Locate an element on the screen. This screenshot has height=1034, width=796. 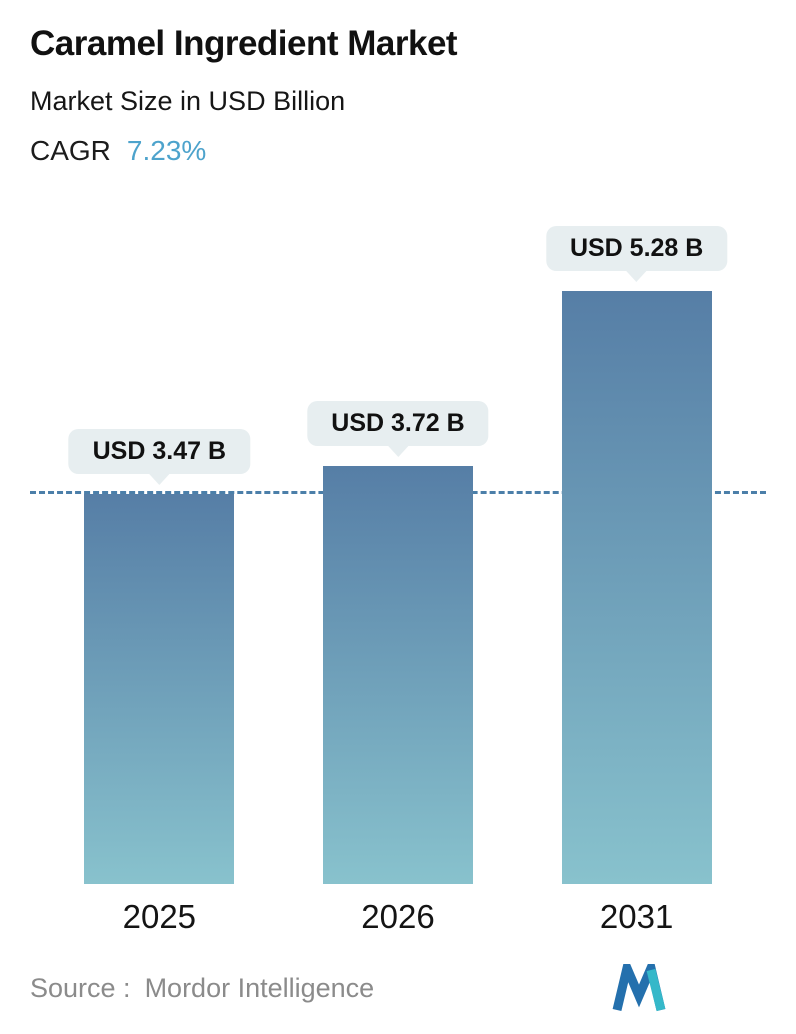
source-line: Source : Mordor Intelligence is located at coordinates (202, 988).